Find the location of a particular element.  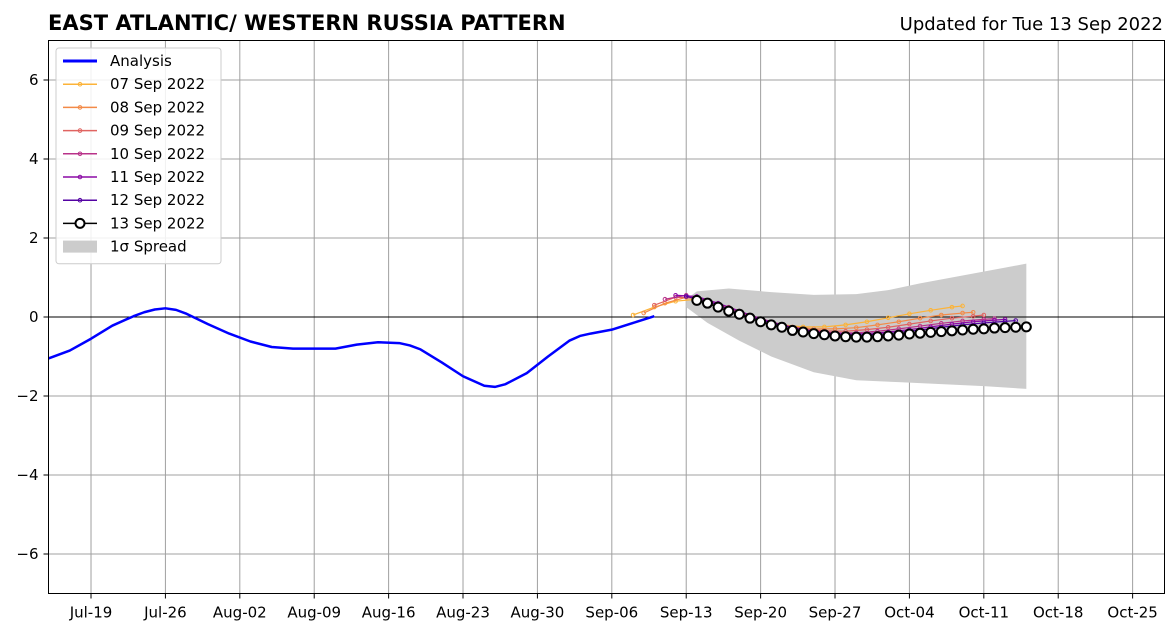

y-tick-label: −2 is located at coordinates (27, 396).